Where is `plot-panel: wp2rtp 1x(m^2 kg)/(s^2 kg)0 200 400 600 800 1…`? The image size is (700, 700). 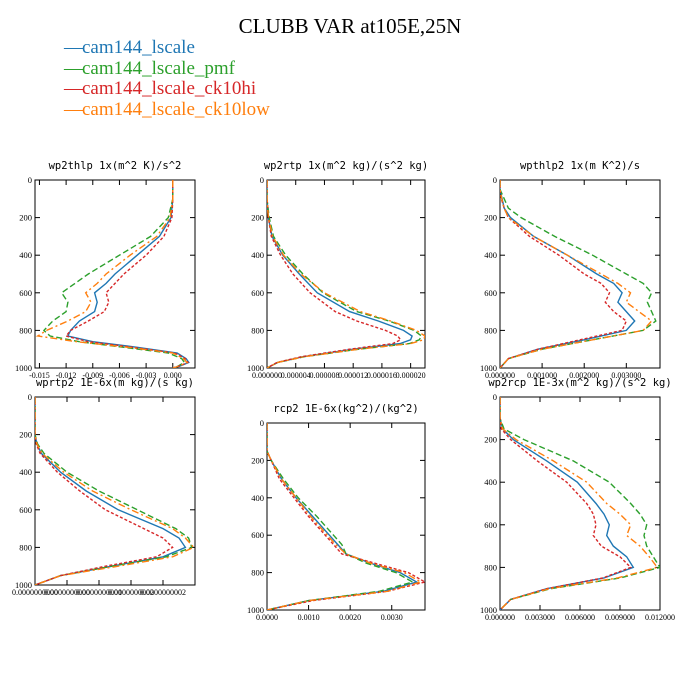 plot-panel: wp2rtp 1x(m^2 kg)/(s^2 kg)0 200 400 600 800 1… is located at coordinates (337, 270).